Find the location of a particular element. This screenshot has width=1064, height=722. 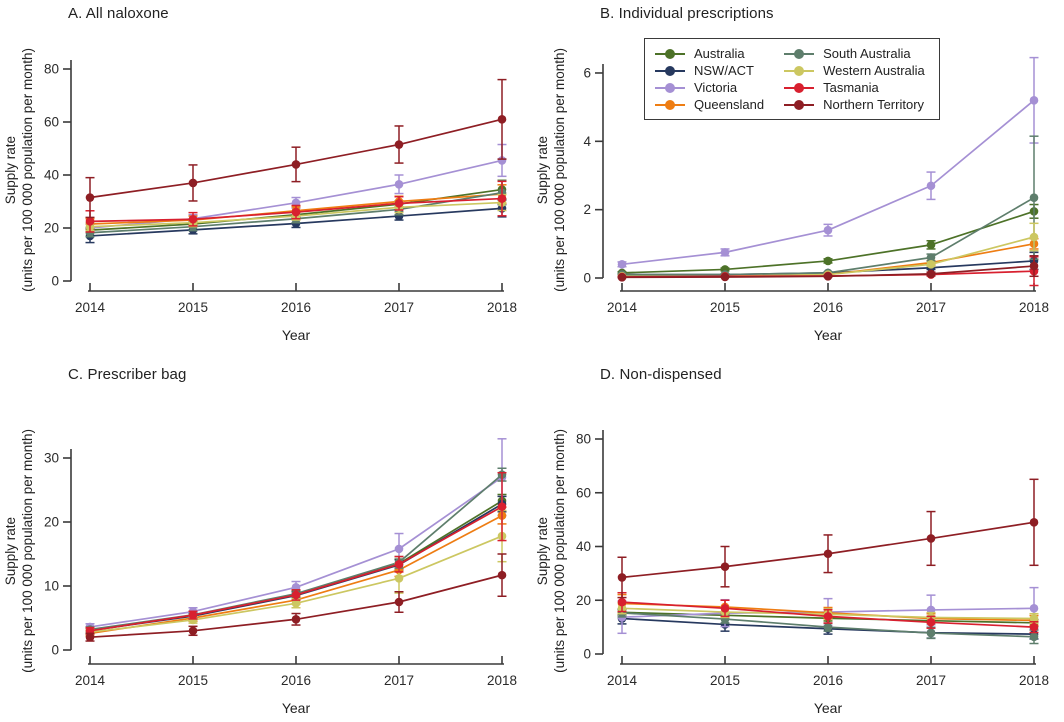

svg-text: 10 is located at coordinates (51, 586).